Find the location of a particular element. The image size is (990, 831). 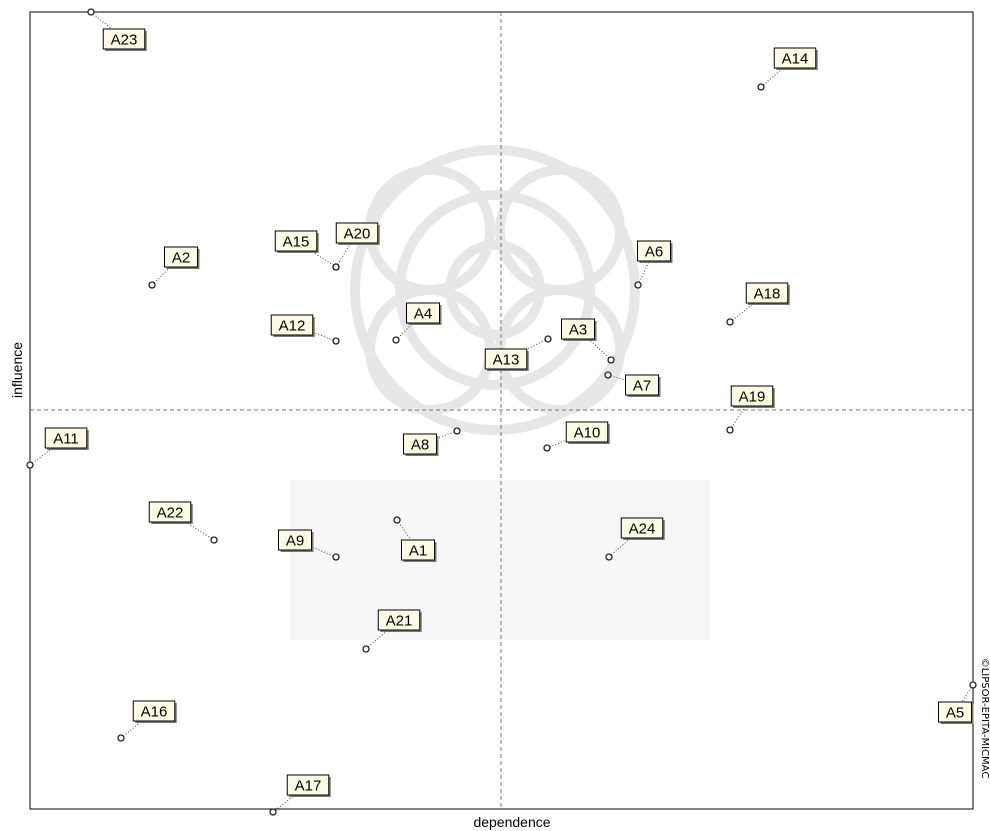

label-text: A3 is located at coordinates (578, 330).